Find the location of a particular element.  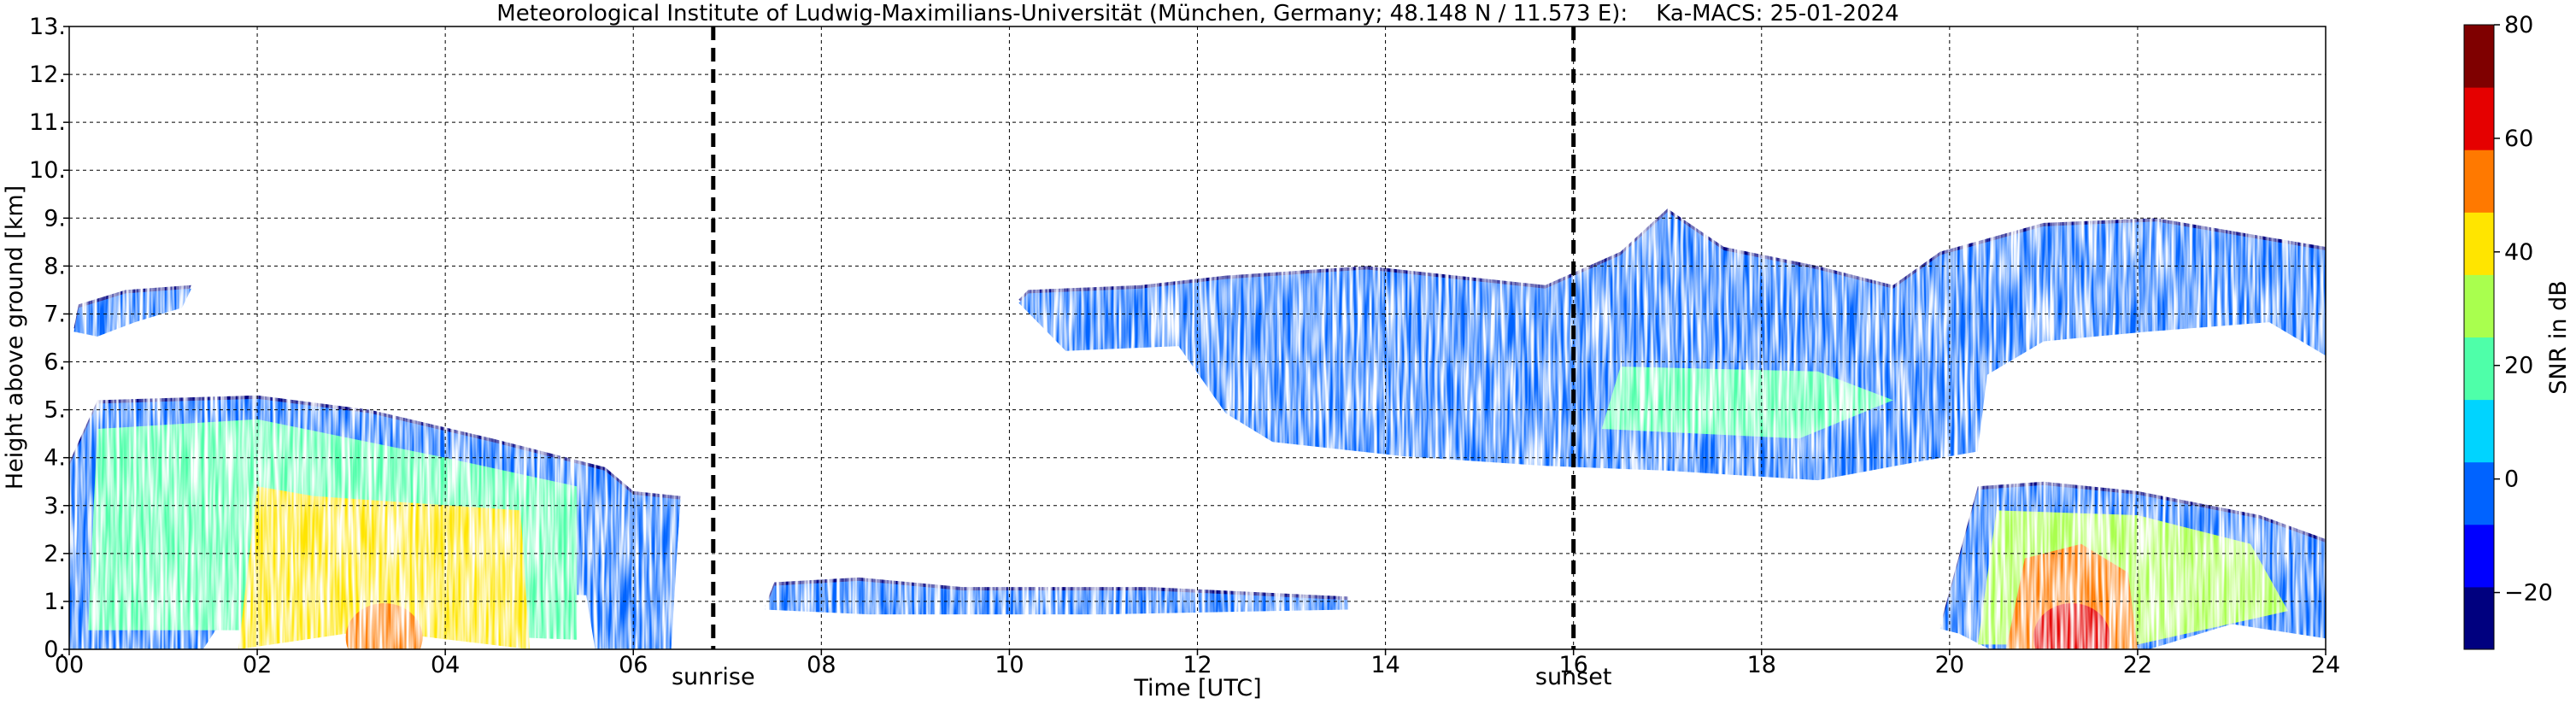

y-tick-label: 11. is located at coordinates (47, 122).